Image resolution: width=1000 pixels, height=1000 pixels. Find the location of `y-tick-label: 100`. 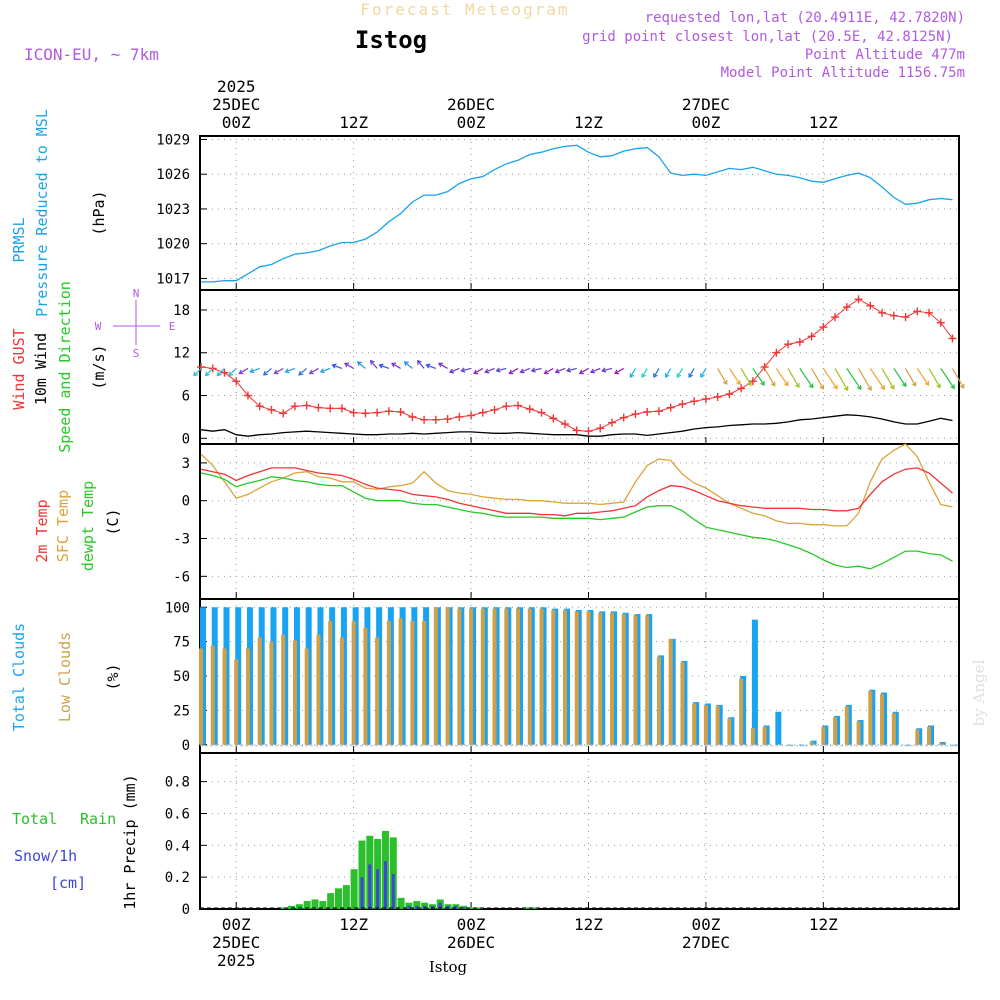

y-tick-label: 100 is located at coordinates (177, 608).